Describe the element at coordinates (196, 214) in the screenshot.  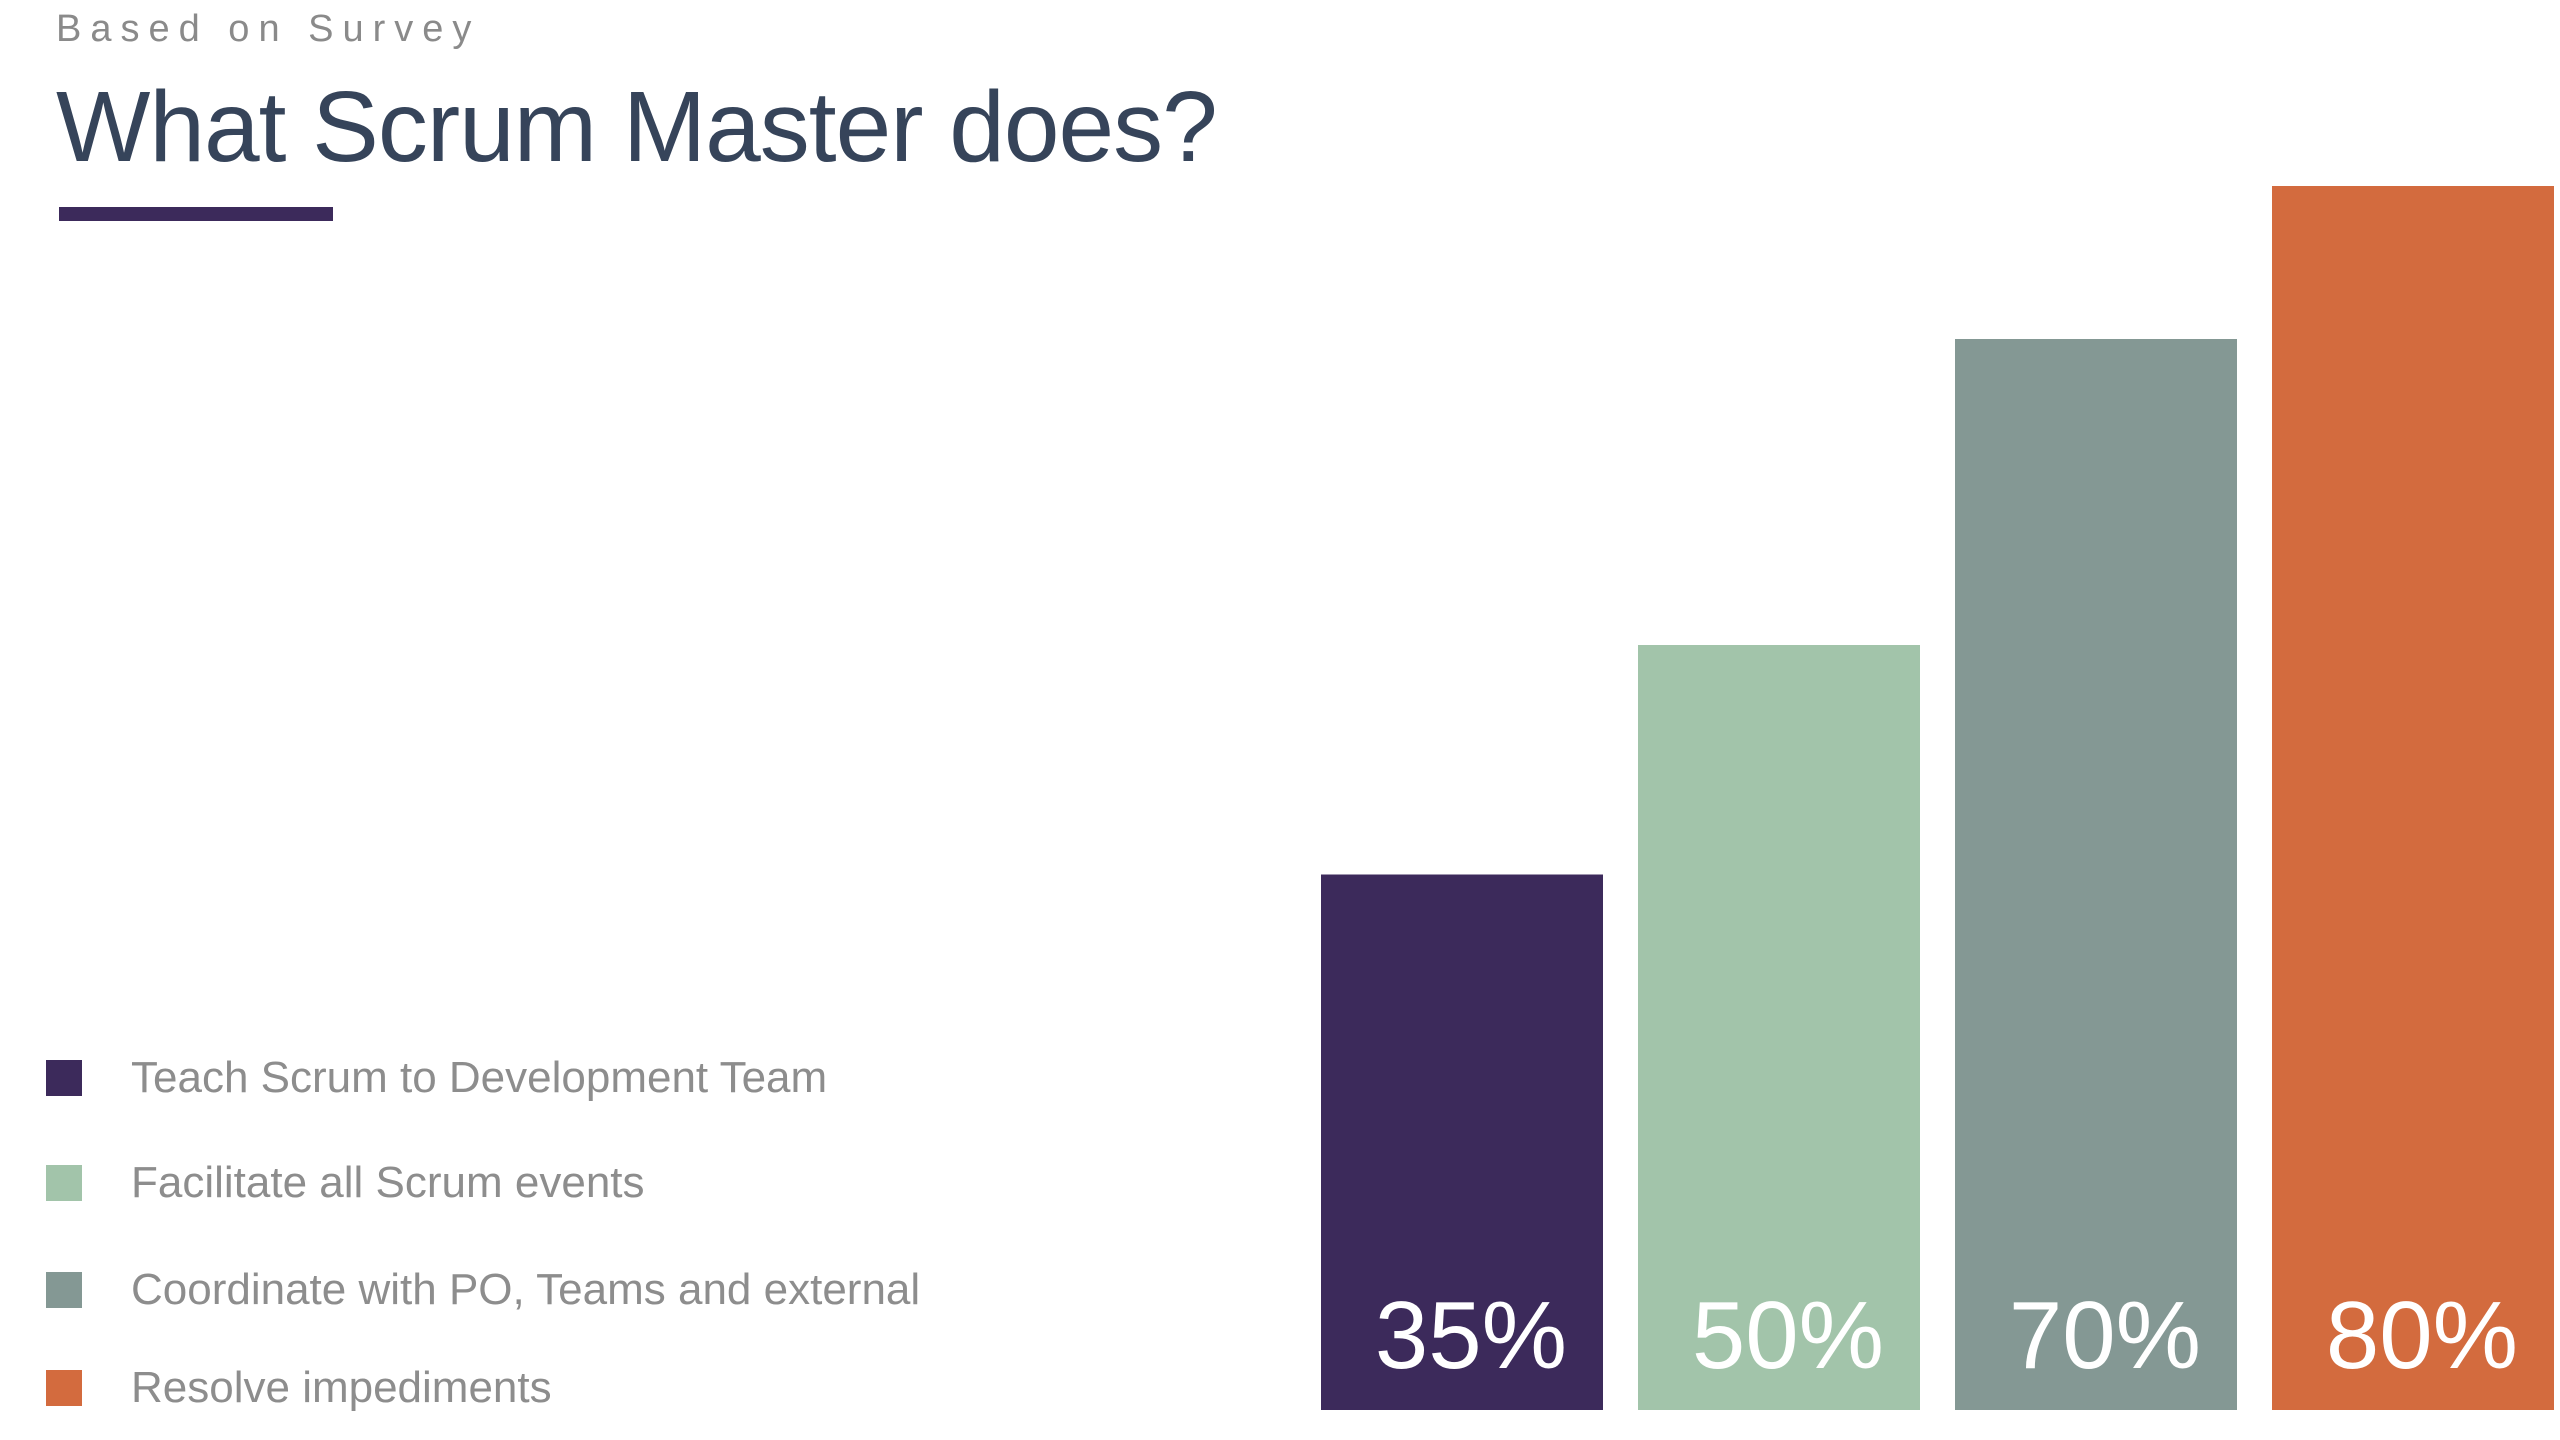
I see `title-underline` at that location.